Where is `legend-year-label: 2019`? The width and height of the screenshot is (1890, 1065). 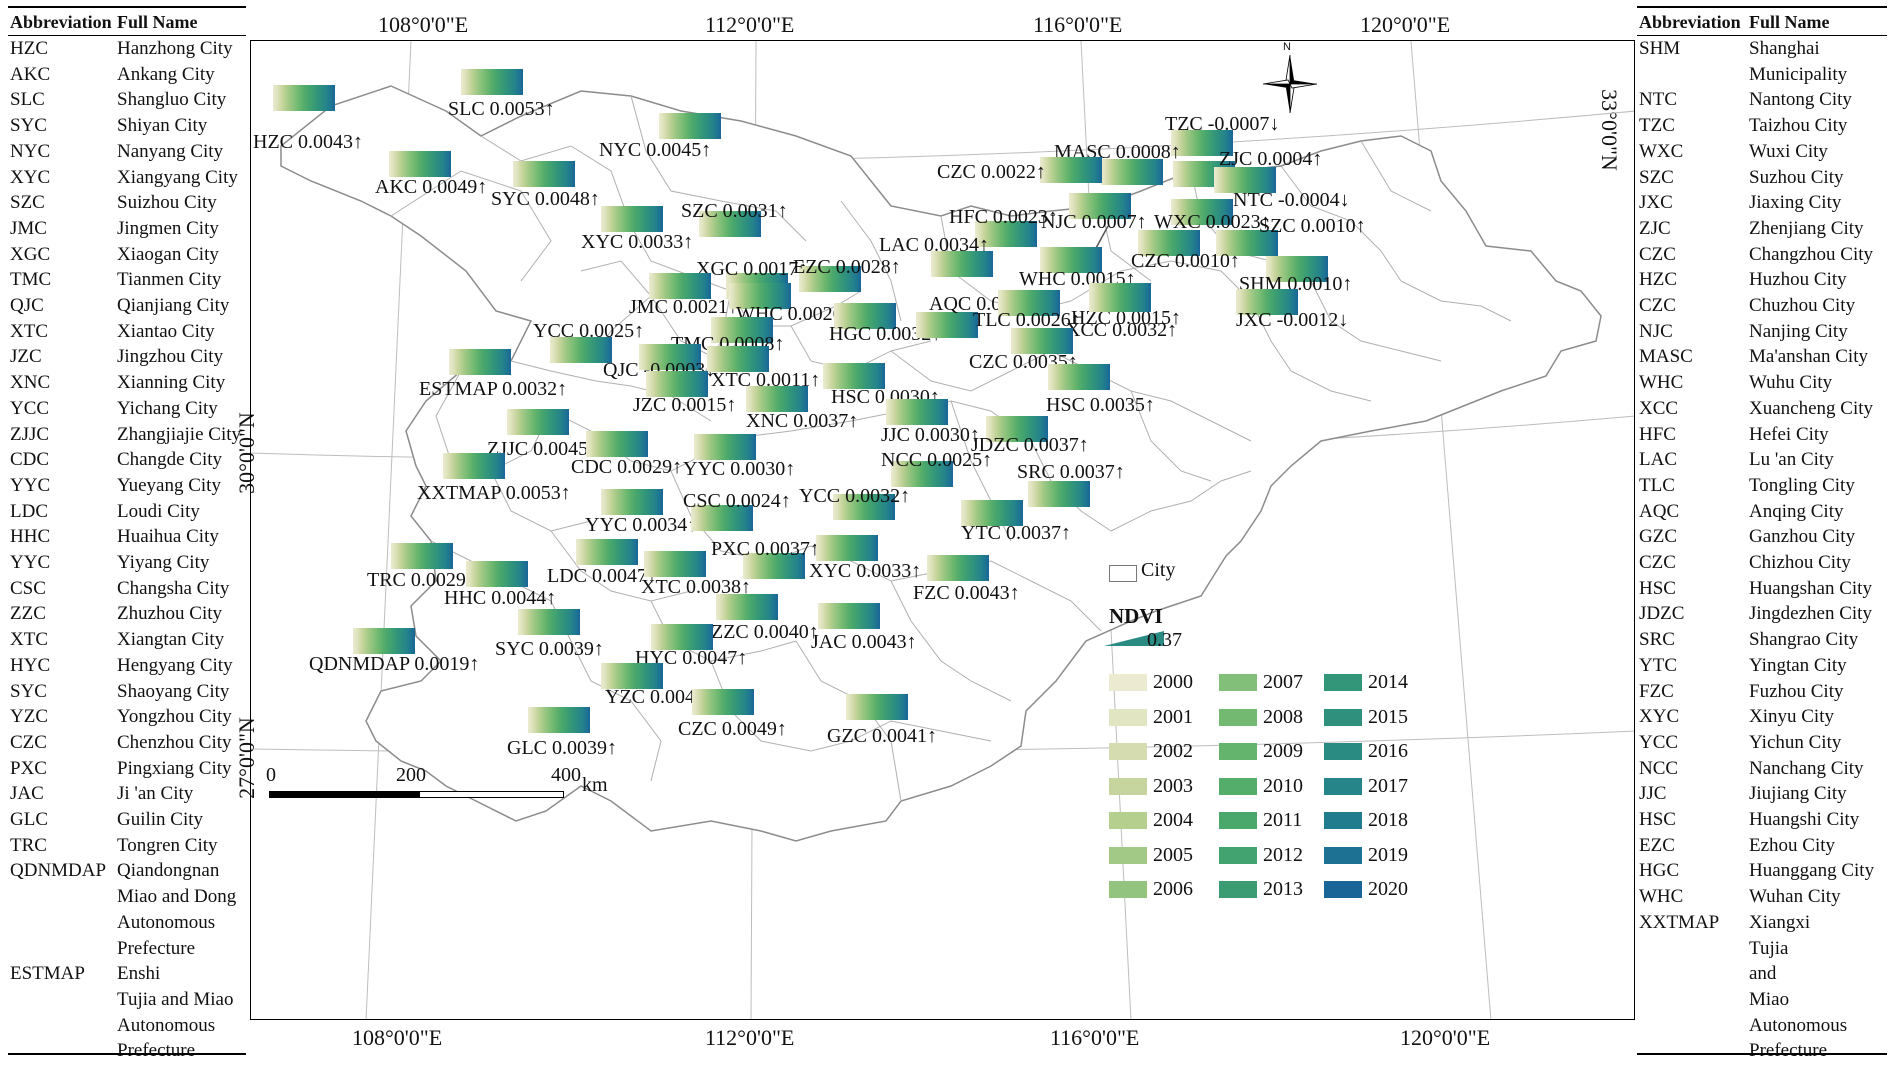 legend-year-label: 2019 is located at coordinates (1388, 854).